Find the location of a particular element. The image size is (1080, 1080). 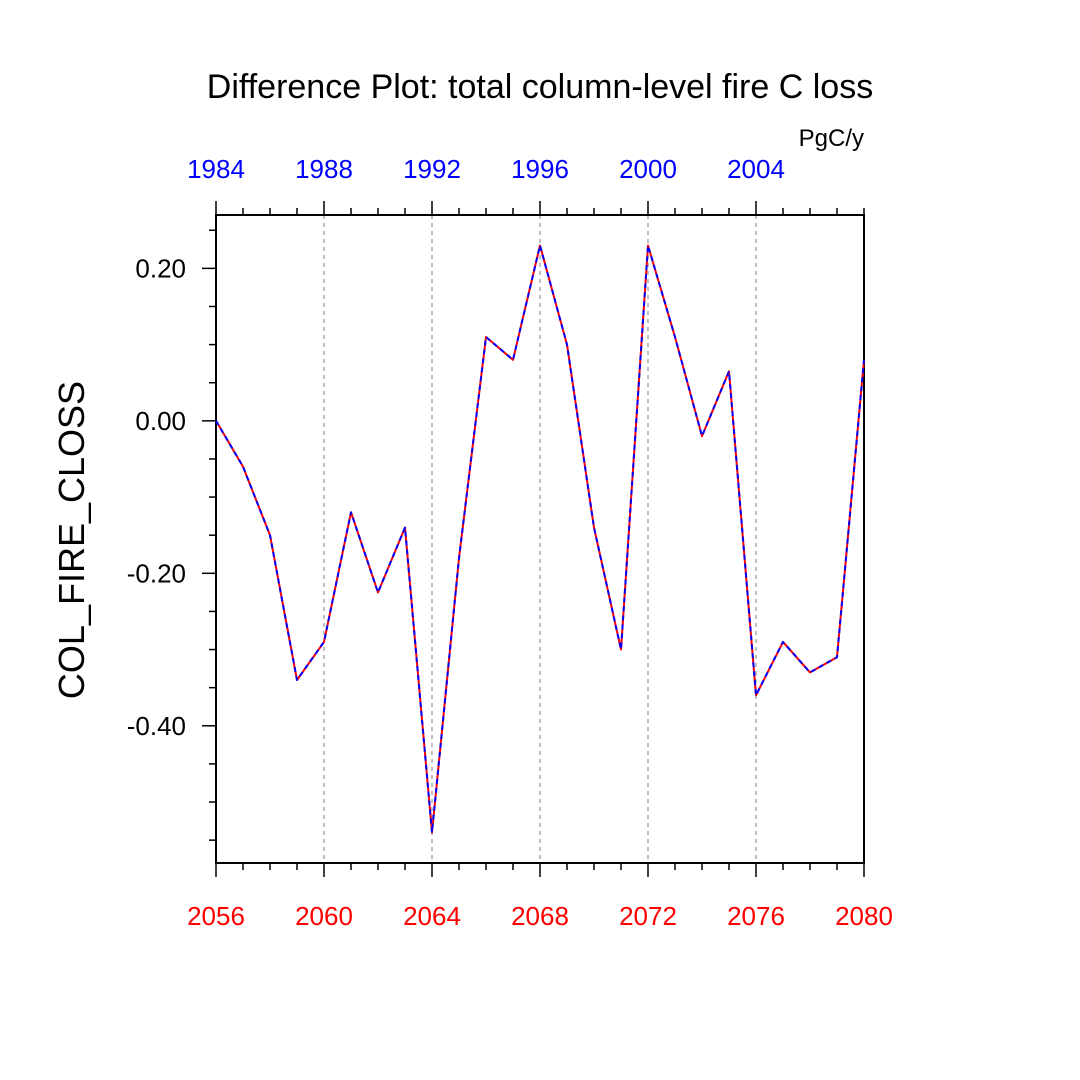

x-tick-label-bottom: 2076 is located at coordinates (756, 916).